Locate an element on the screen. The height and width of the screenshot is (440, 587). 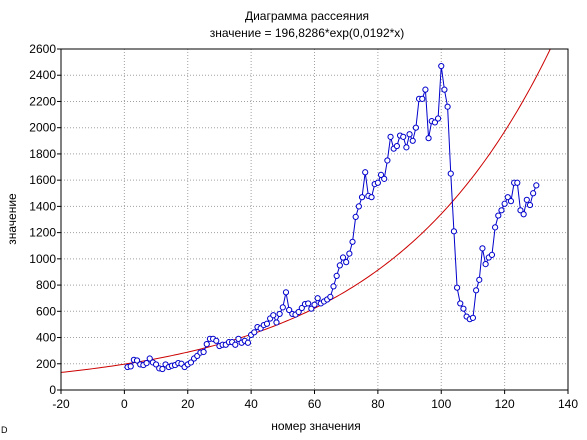
x-tick-label: 0 is located at coordinates (124, 404).